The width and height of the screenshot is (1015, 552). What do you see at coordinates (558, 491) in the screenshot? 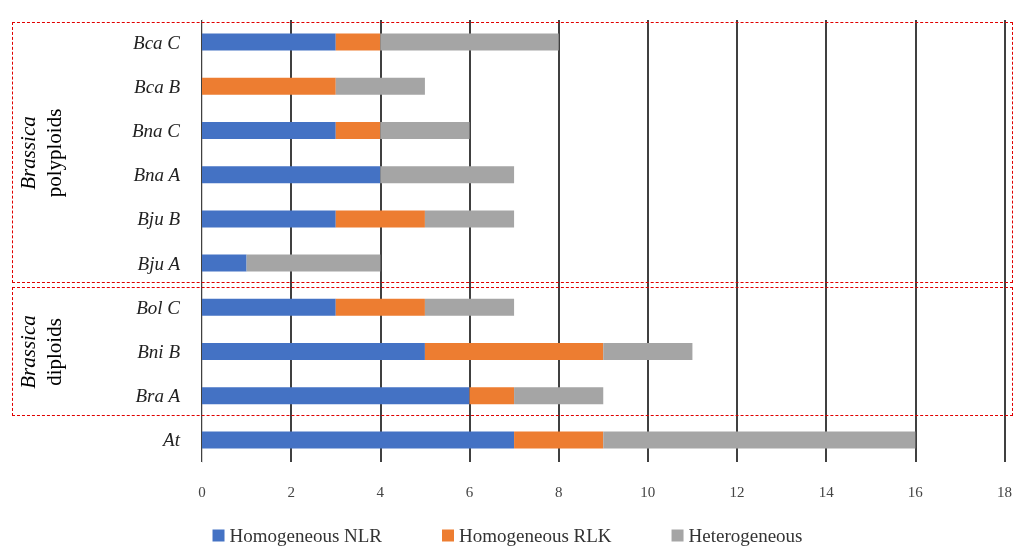
I see `x-tick-label: 8` at bounding box center [558, 491].